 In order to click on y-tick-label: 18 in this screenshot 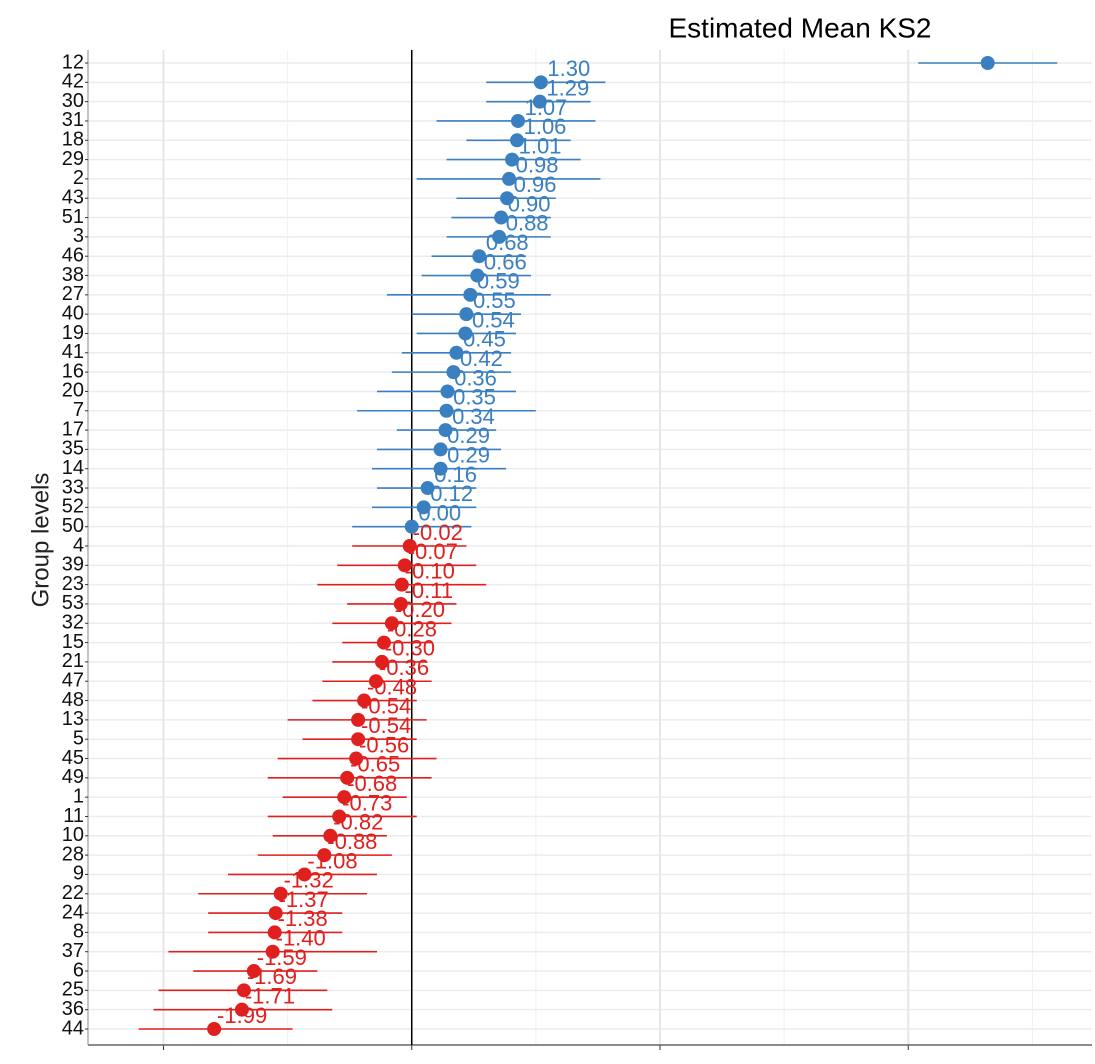, I will do `click(73, 140)`.